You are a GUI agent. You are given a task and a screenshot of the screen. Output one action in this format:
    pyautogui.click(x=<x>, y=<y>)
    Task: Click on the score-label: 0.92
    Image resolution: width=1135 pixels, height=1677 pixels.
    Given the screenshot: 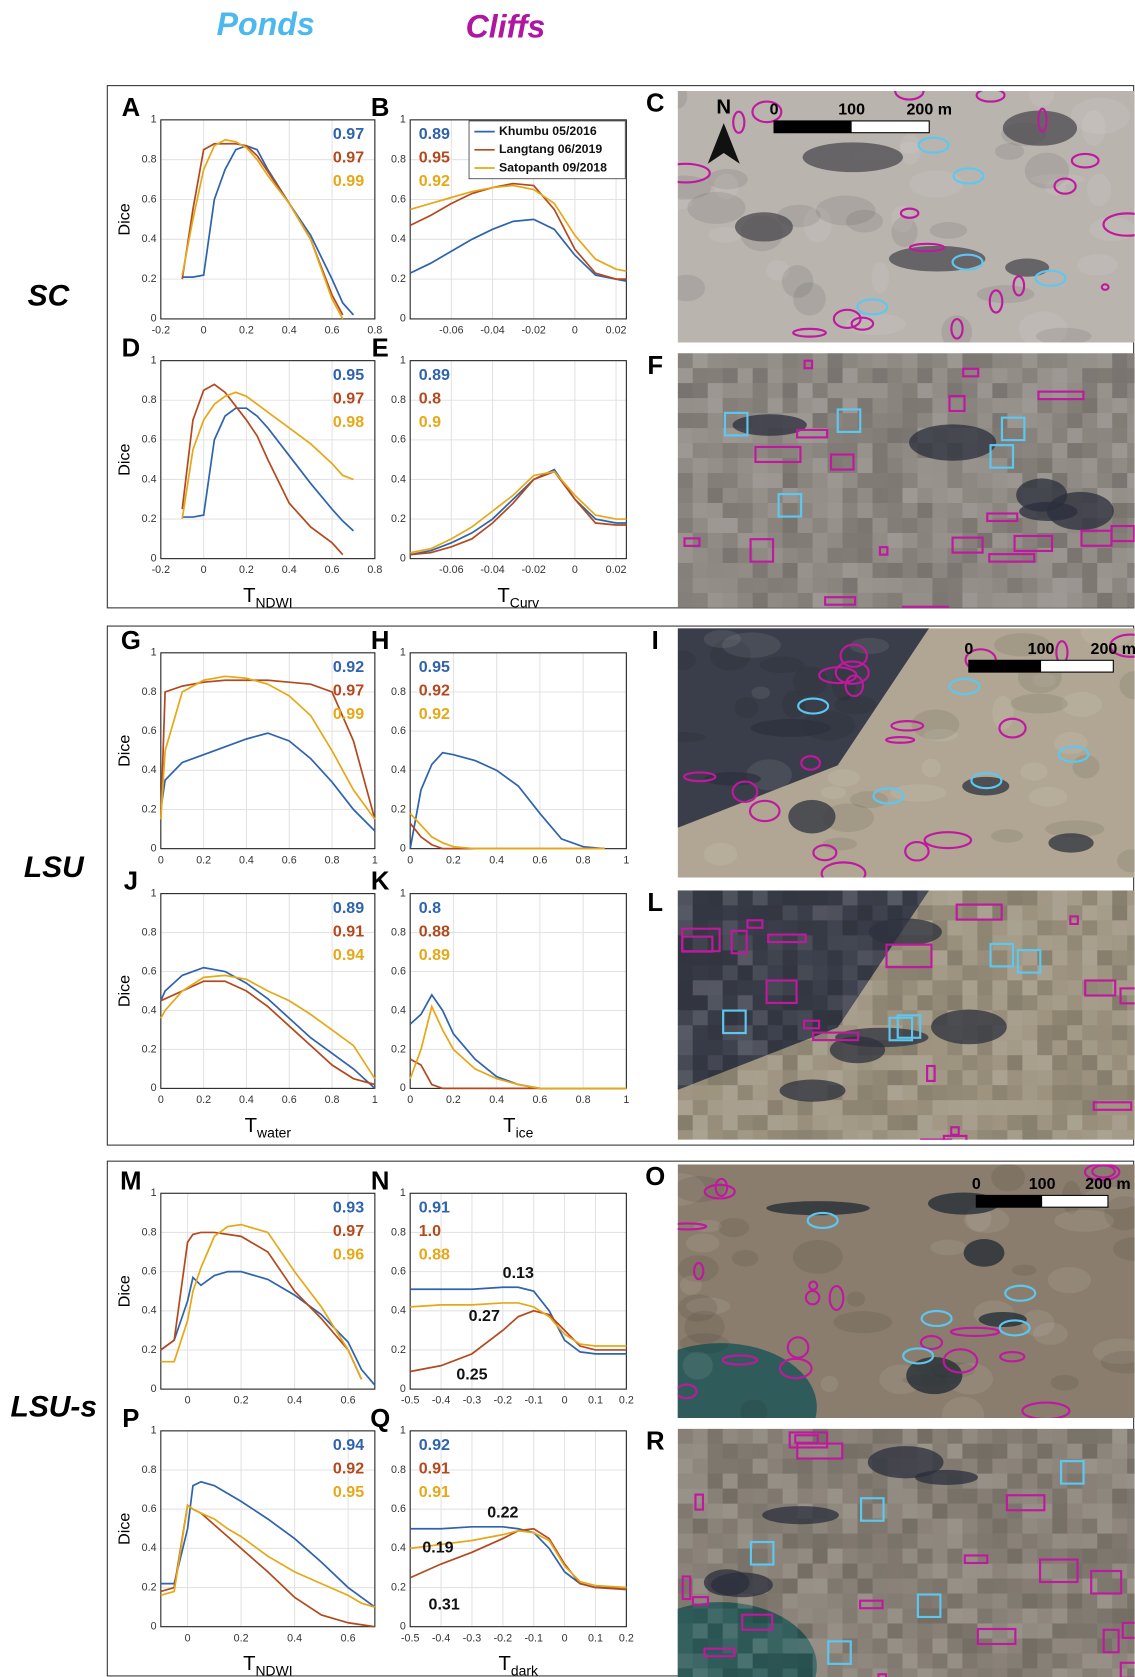 What is the action you would take?
    pyautogui.click(x=348, y=1469)
    